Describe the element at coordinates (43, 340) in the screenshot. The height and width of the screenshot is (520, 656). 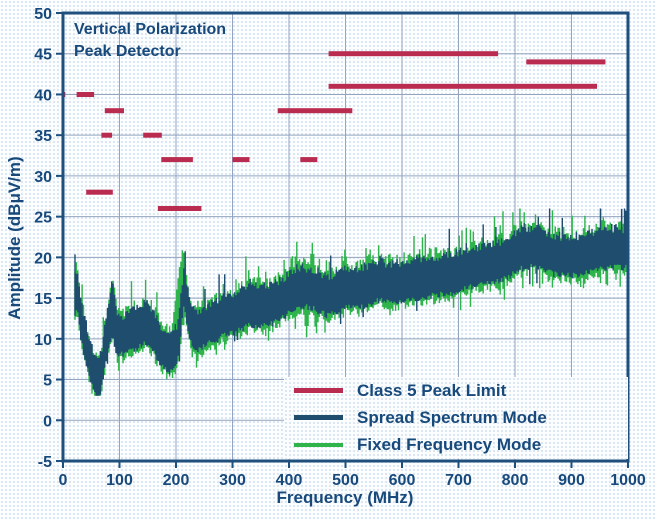
I see `y-tick-label: 10` at that location.